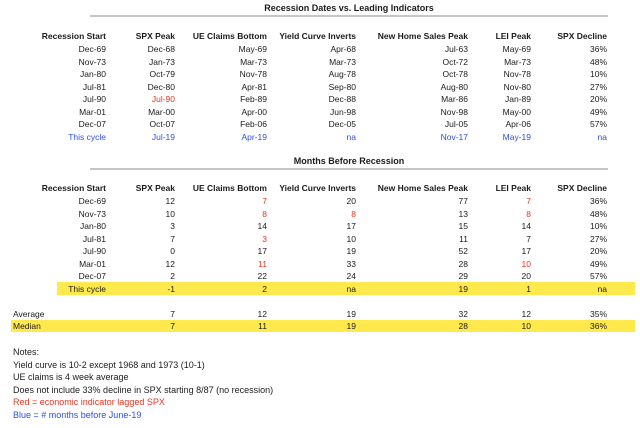 The height and width of the screenshot is (428, 640). What do you see at coordinates (343, 49) in the screenshot?
I see `table-cell: Apr-68` at bounding box center [343, 49].